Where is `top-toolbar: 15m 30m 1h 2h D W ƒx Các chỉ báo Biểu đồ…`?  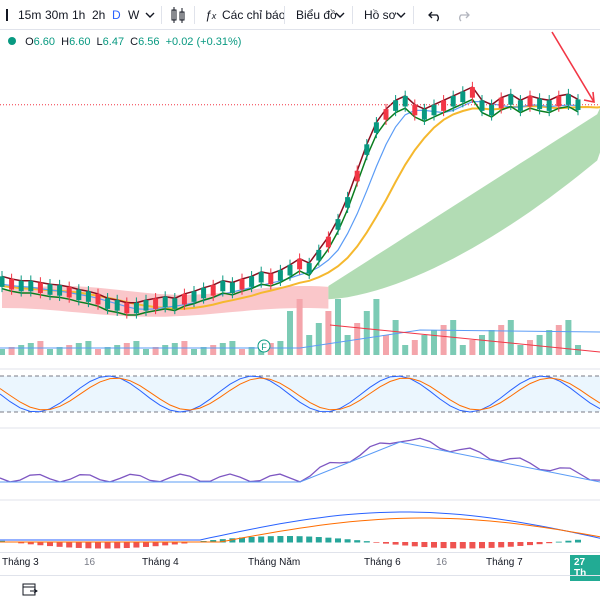 top-toolbar: 15m 30m 1h 2h D W ƒx Các chỉ báo Biểu đồ… is located at coordinates (300, 15).